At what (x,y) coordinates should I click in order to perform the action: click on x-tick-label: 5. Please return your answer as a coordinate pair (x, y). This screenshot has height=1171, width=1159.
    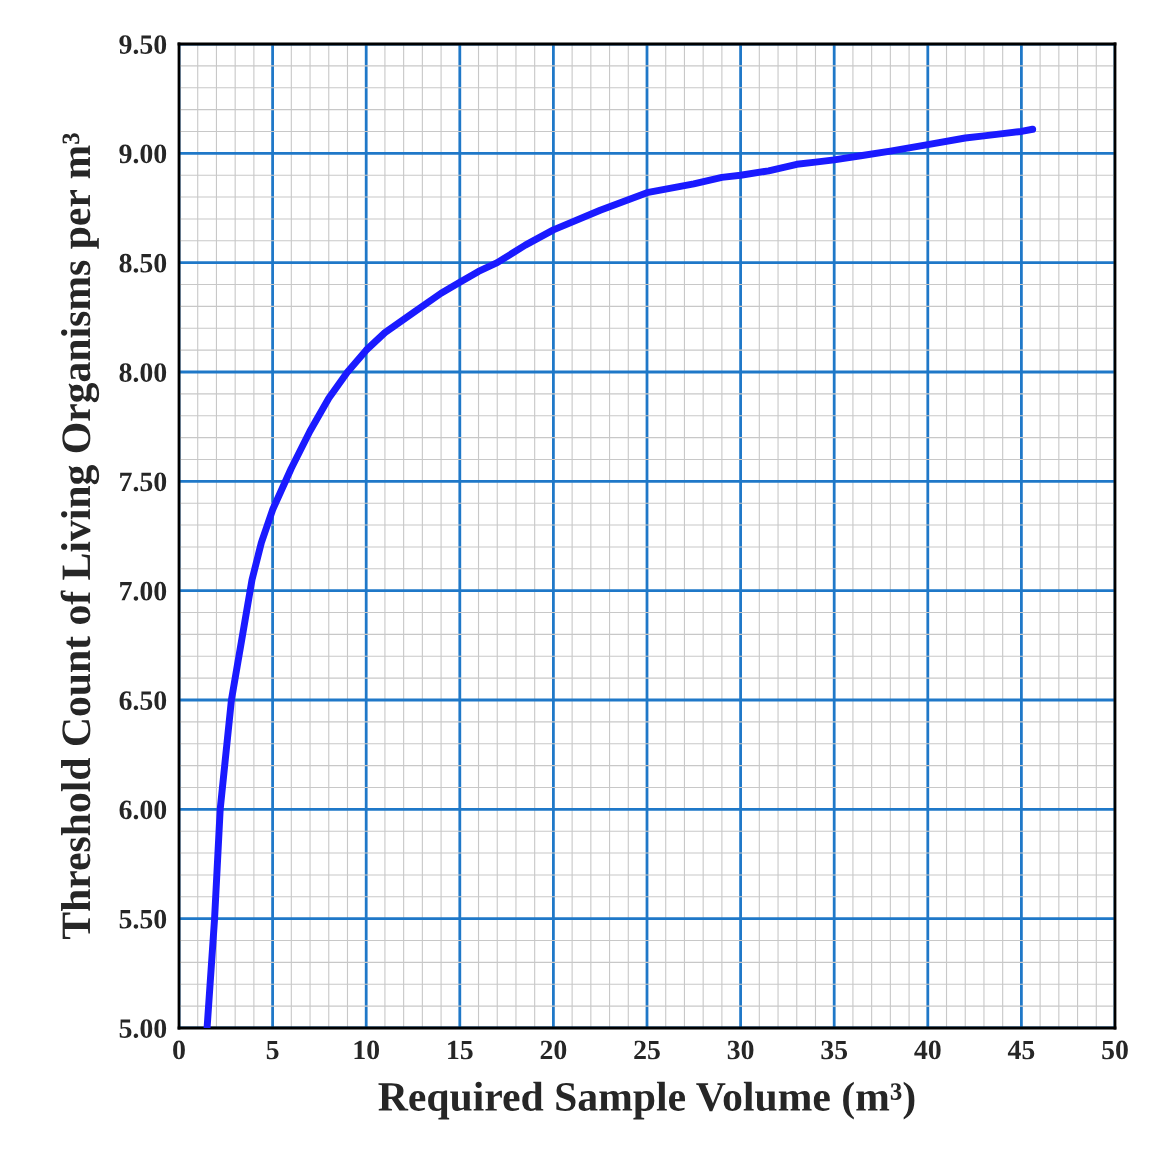
    Looking at the image, I should click on (272, 1050).